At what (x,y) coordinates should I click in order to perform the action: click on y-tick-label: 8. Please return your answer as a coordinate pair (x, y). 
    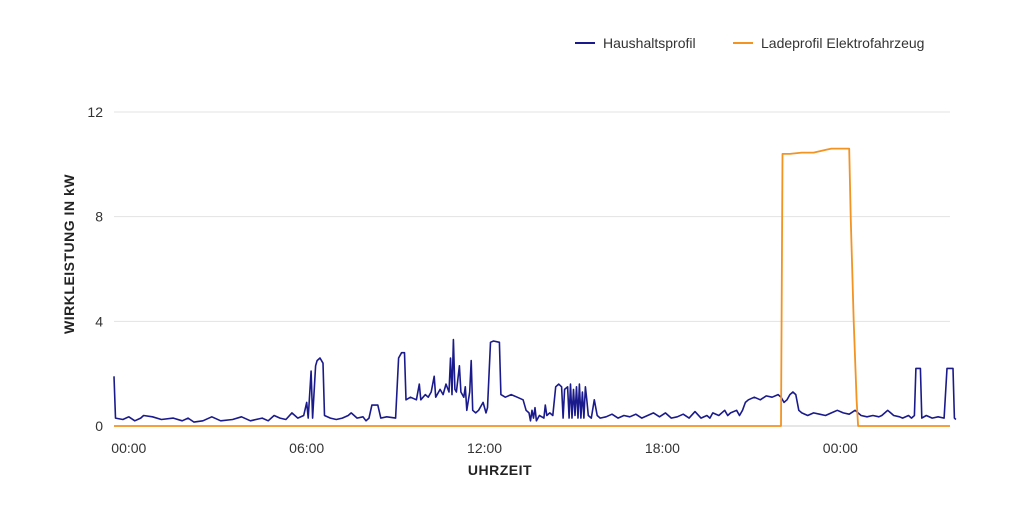
    Looking at the image, I should click on (99, 217).